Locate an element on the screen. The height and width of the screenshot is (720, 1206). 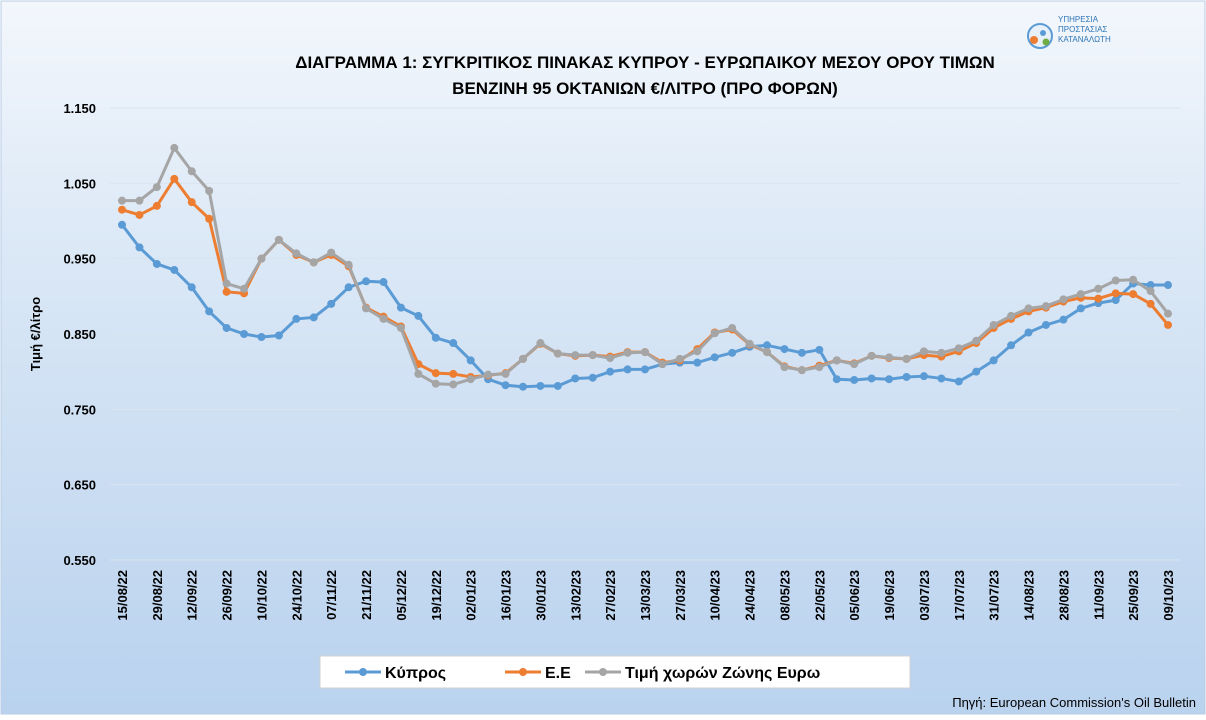
x-tick-label: 25/09/23 is located at coordinates (1133, 595).